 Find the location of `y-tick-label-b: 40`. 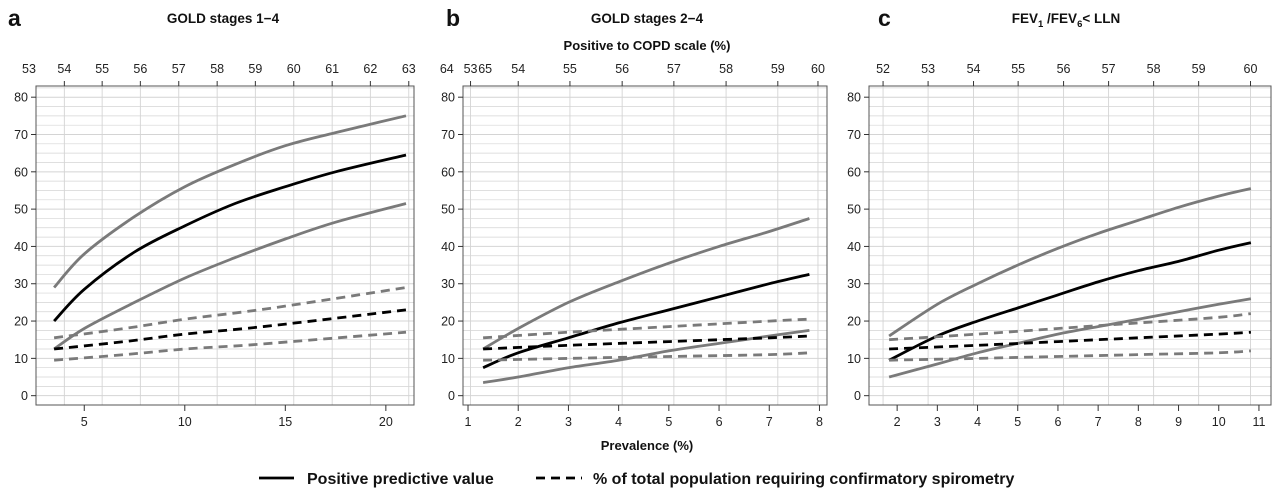

y-tick-label-b: 40 is located at coordinates (448, 247).